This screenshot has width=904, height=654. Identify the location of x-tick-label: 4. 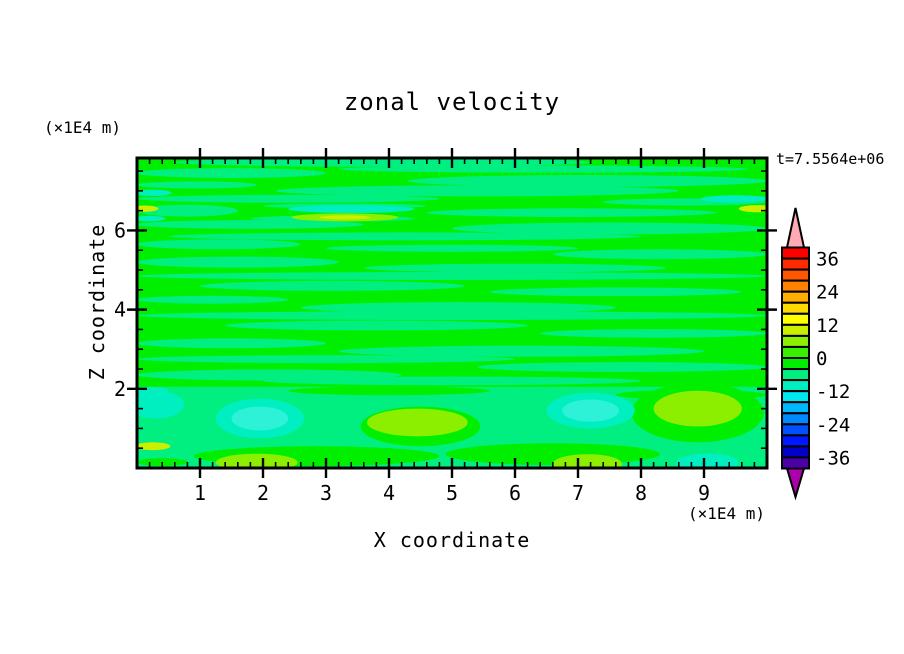
(389, 493).